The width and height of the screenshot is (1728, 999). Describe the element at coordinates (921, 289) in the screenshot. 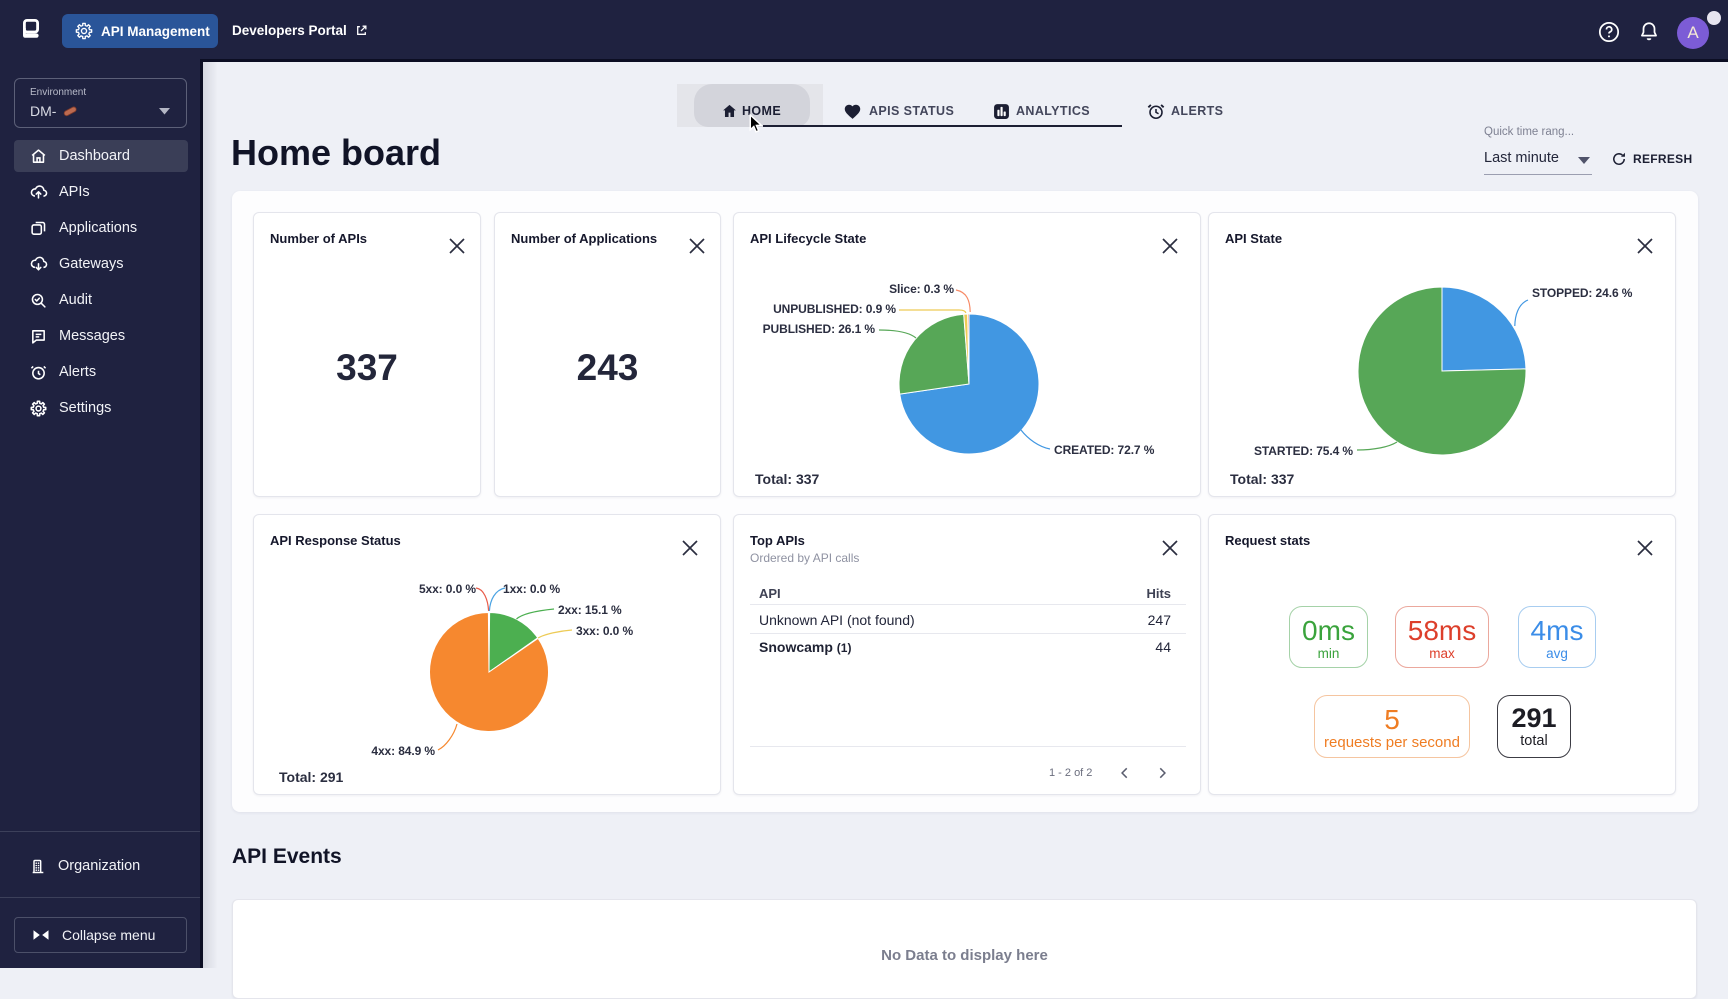

I see `svg-text: Slice: 0.3 %` at that location.